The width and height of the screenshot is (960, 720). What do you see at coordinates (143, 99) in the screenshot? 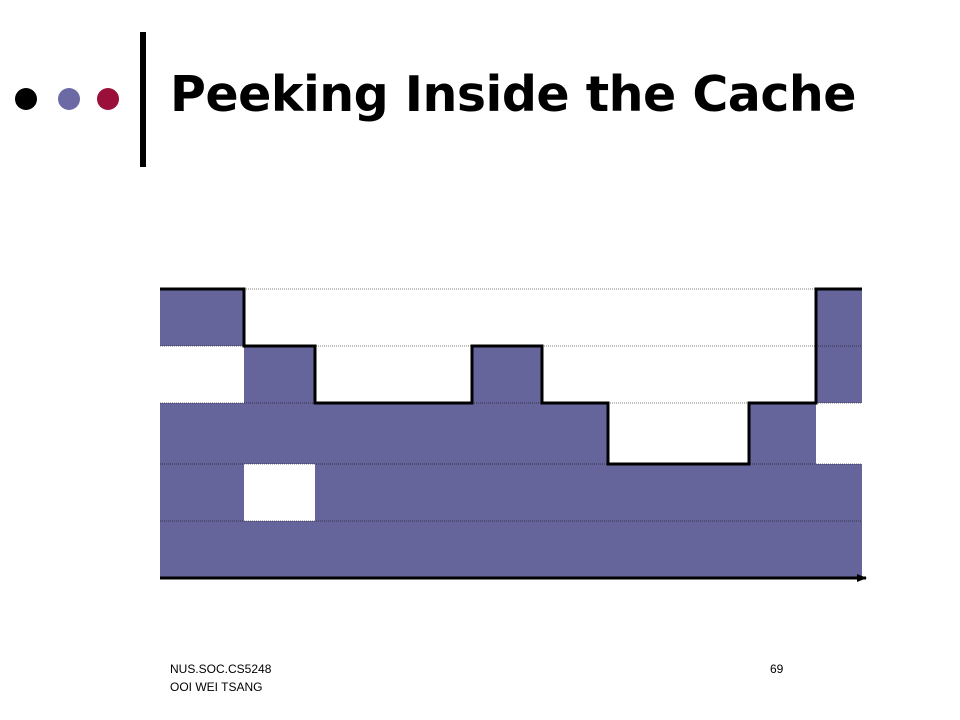
I see `title-divider` at bounding box center [143, 99].